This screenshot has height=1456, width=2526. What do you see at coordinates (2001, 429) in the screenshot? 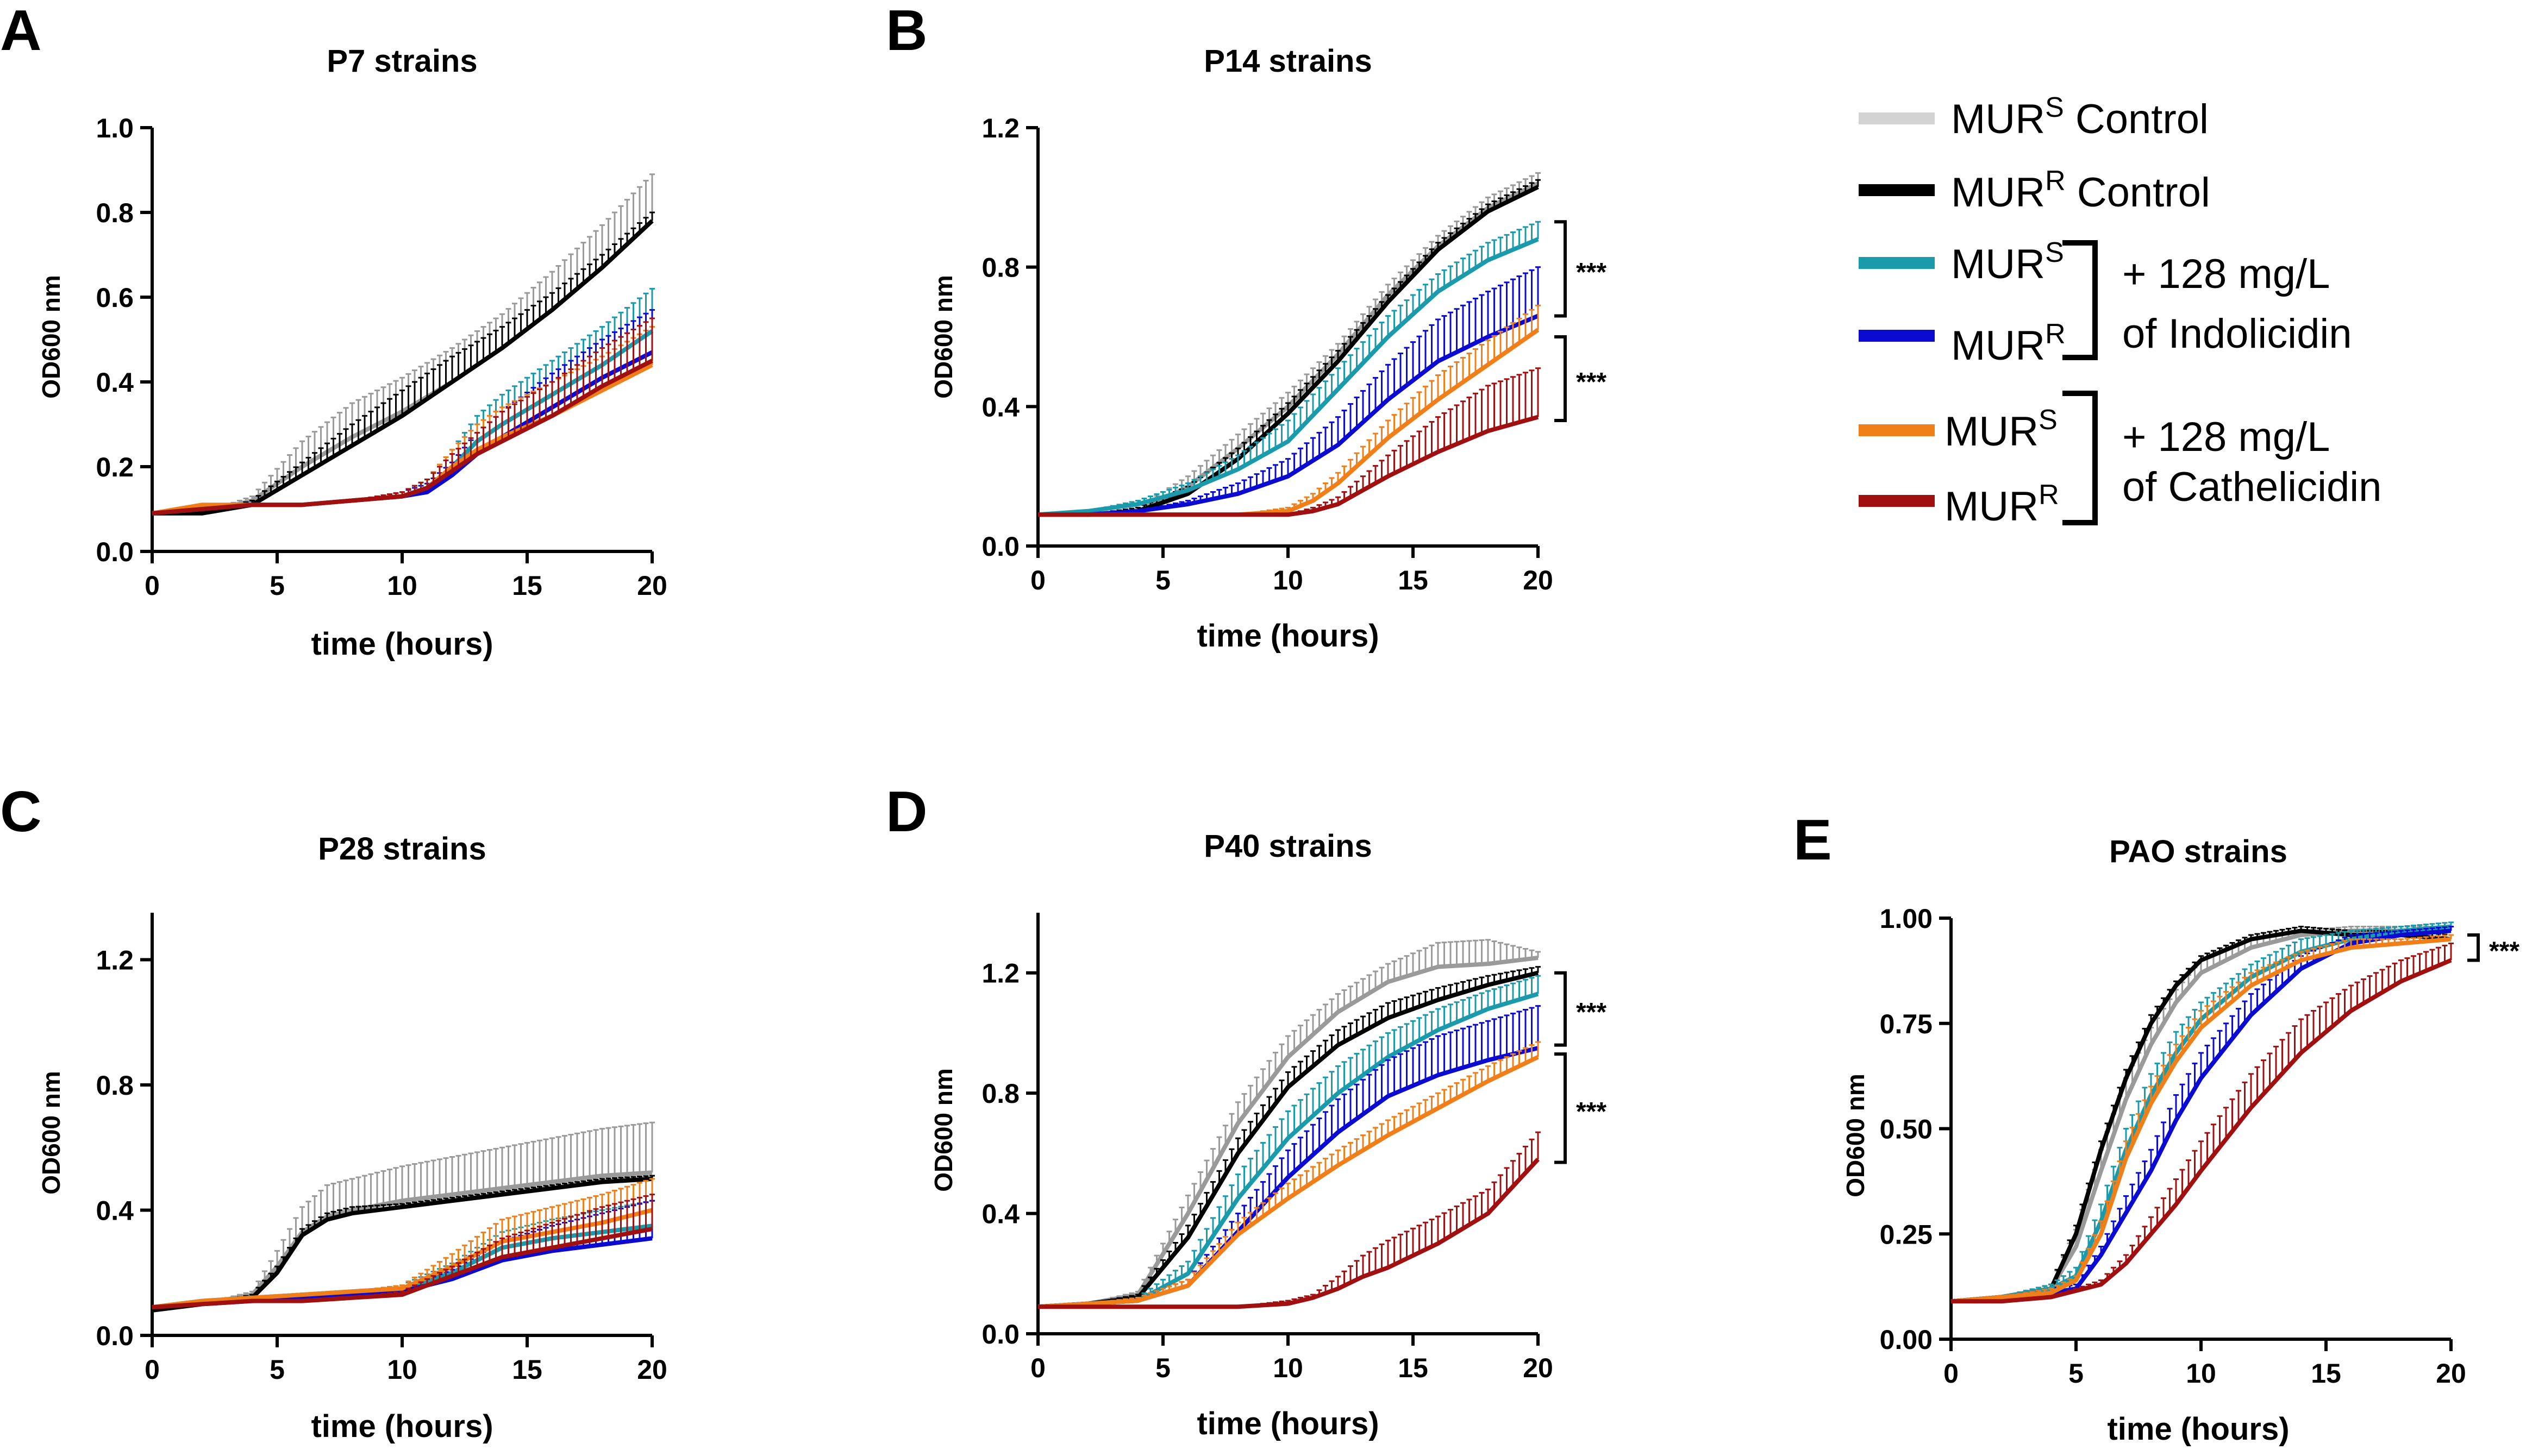
I see `legend-label-mur-s-cathelicidin: MURS` at bounding box center [2001, 429].